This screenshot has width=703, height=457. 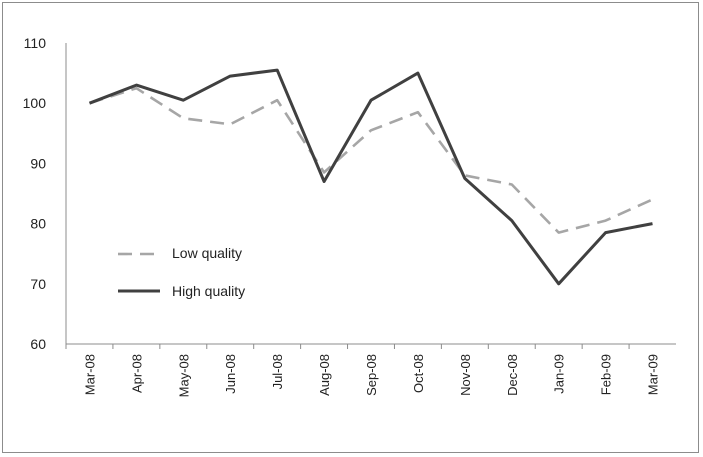 What do you see at coordinates (230, 374) in the screenshot?
I see `x-tick-label: Jun-08` at bounding box center [230, 374].